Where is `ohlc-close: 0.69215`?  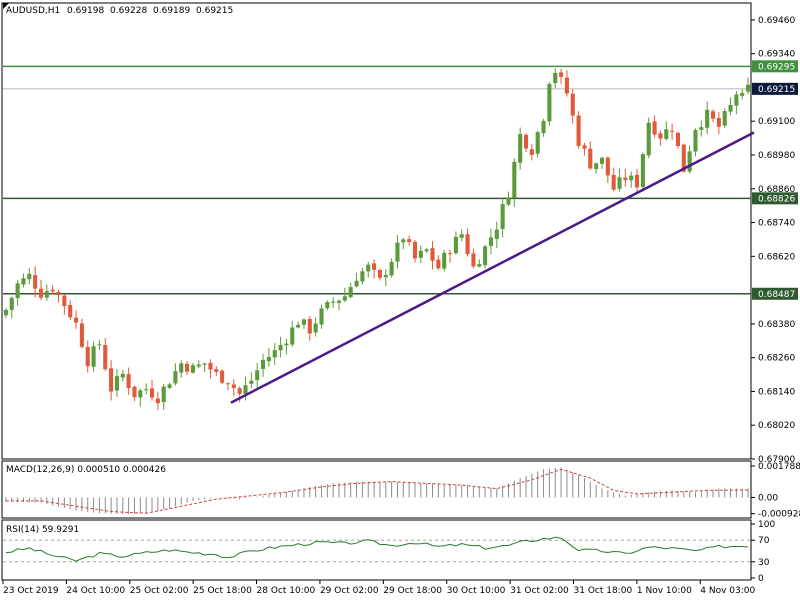 ohlc-close: 0.69215 is located at coordinates (214, 11).